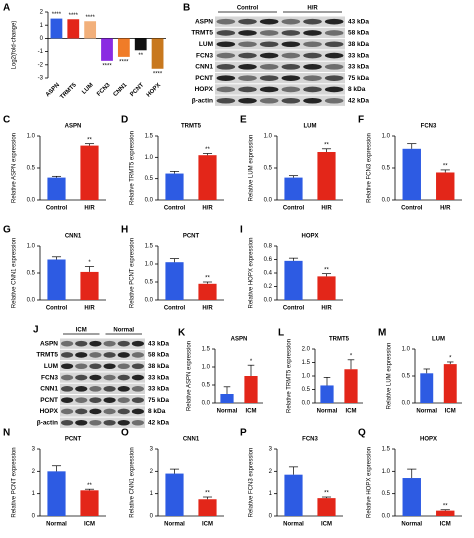 This screenshot has height=538, width=474. What do you see at coordinates (306, 350) in the screenshot?
I see `y-tick-label: 2.0` at bounding box center [306, 350].